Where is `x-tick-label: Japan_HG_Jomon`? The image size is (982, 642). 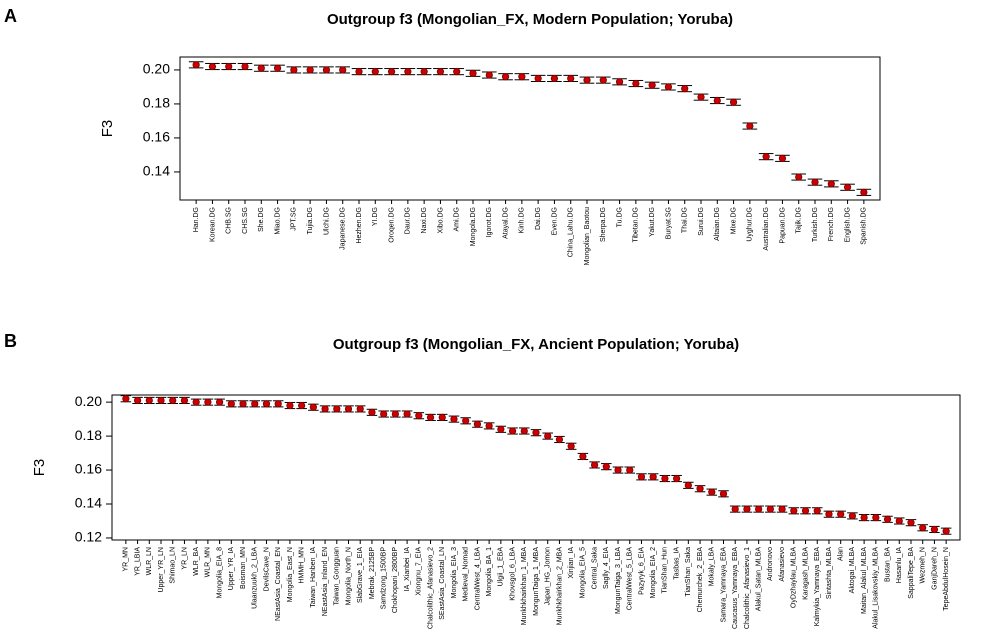 x-tick-label: Japan_HG_Jomon is located at coordinates (548, 576).